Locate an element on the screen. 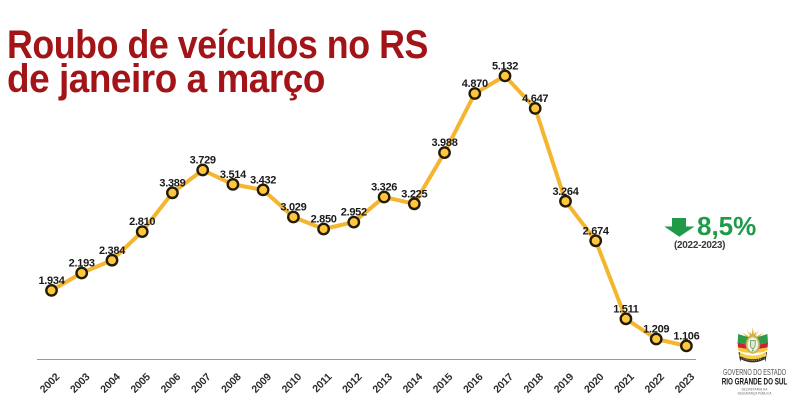  svg-text: 1.209 is located at coordinates (656, 330).